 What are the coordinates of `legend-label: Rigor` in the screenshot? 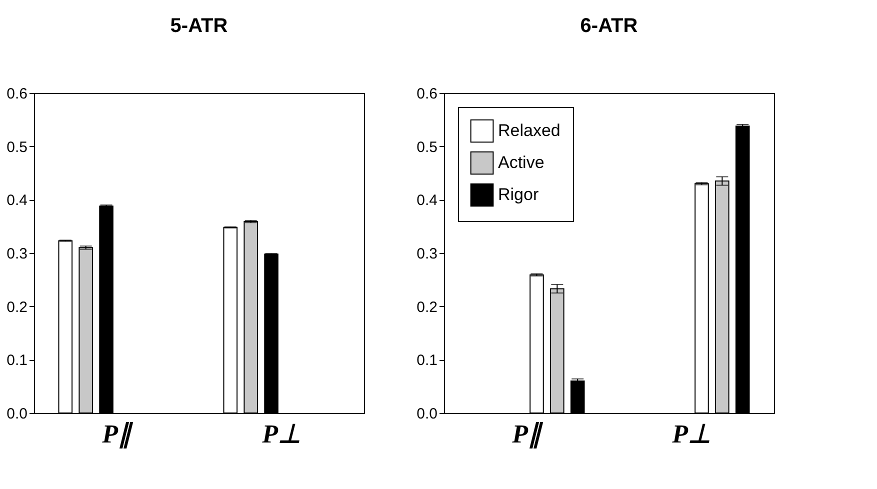 It's located at (518, 194).